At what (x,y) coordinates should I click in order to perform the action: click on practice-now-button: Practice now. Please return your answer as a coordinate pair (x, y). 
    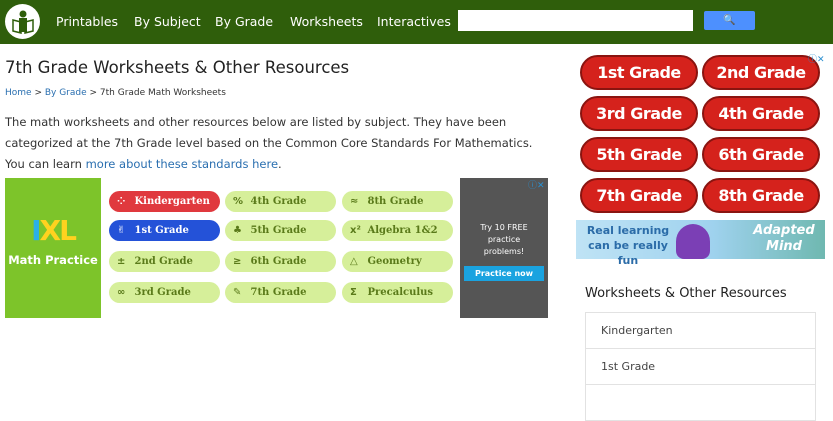
    Looking at the image, I should click on (504, 273).